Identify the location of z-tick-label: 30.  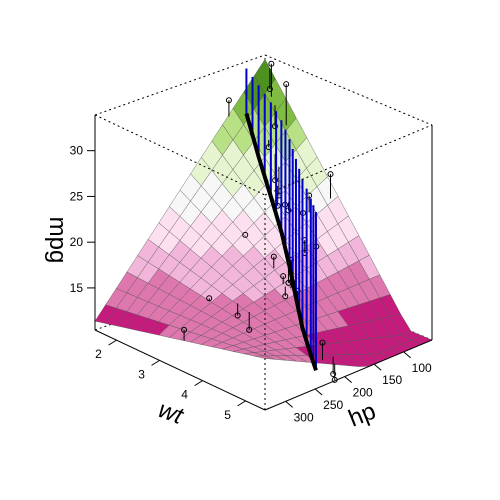
(77, 151).